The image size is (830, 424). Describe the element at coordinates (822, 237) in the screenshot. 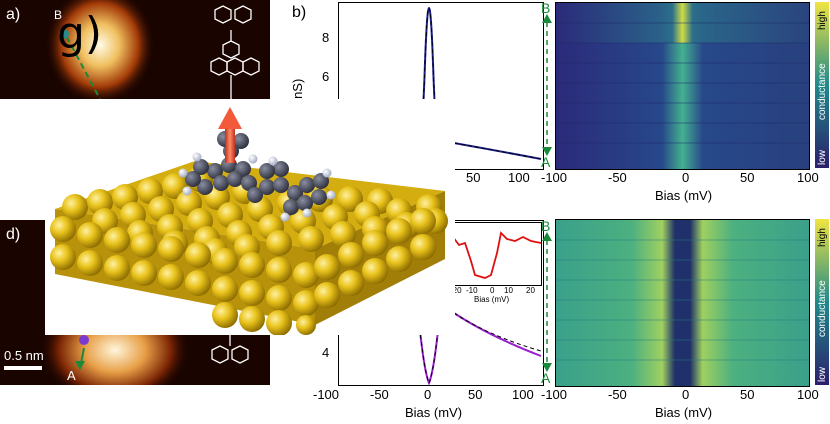

I see `colorbar-f-high: high` at that location.